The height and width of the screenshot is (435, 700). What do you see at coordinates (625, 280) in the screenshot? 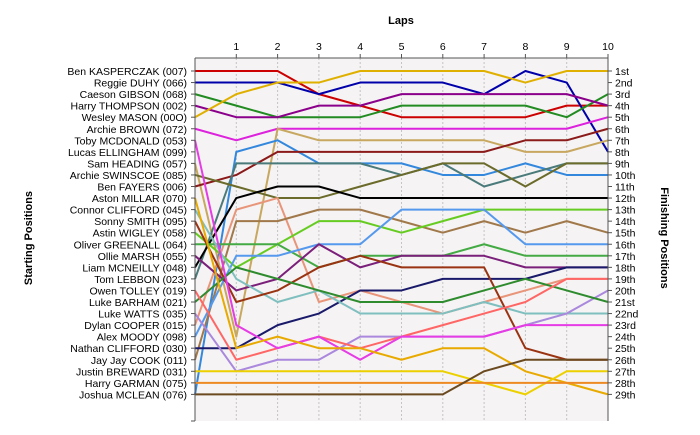
I see `finish-label-19: 19th` at bounding box center [625, 280].